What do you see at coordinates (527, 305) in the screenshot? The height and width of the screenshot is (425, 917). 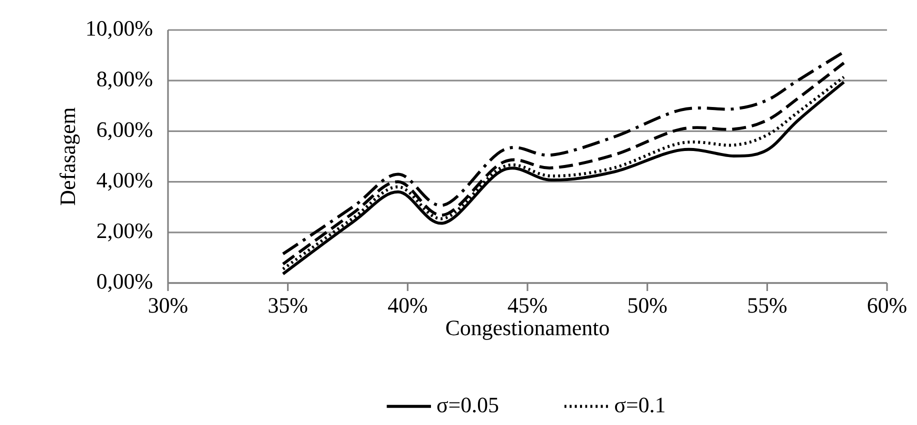 I see `x-tick-label: 45%` at bounding box center [527, 305].